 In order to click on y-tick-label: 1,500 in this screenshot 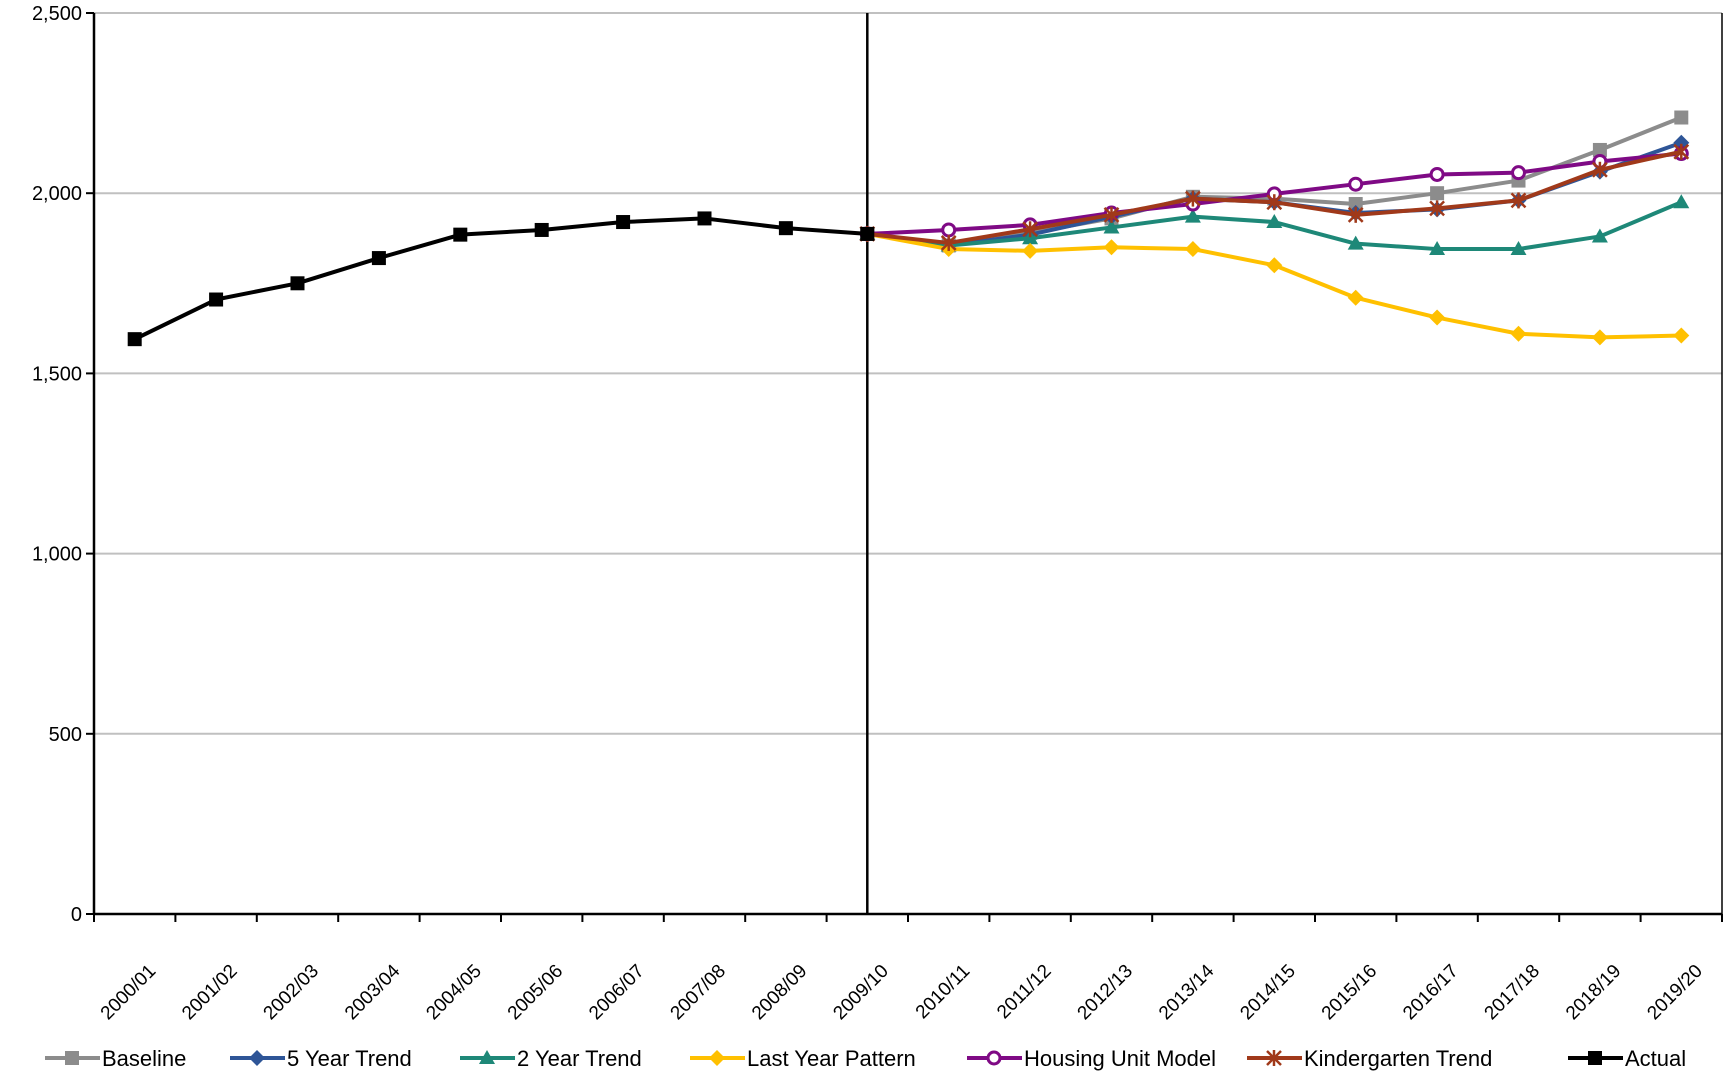, I will do `click(57, 374)`.